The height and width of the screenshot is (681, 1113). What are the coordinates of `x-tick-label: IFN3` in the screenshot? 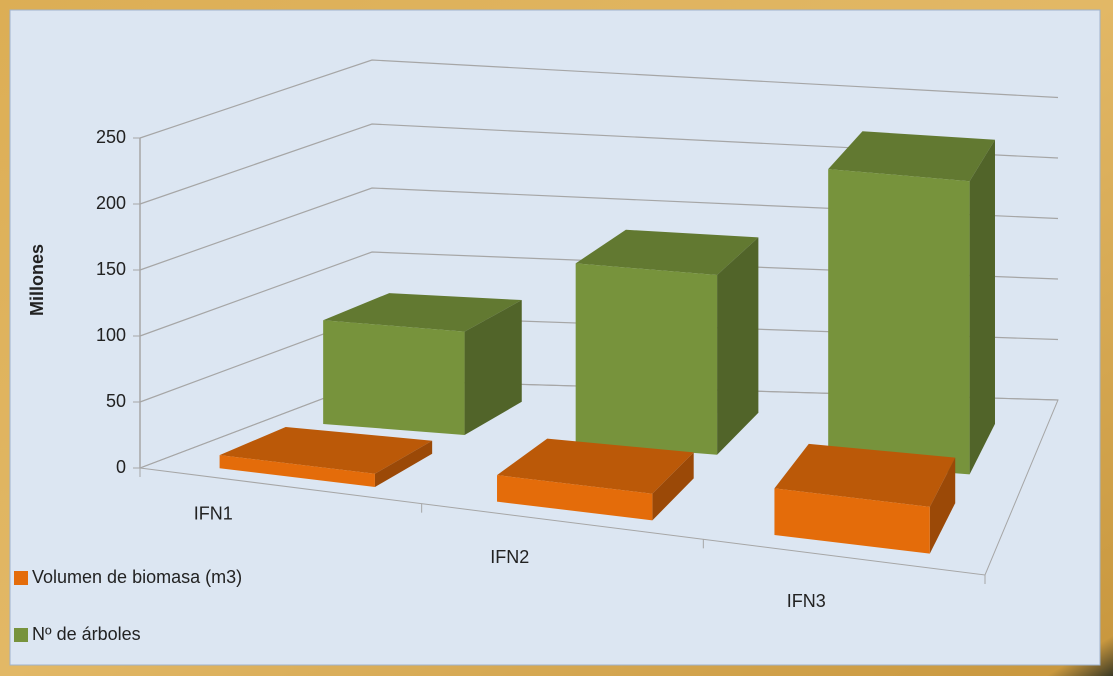 It's located at (806, 601).